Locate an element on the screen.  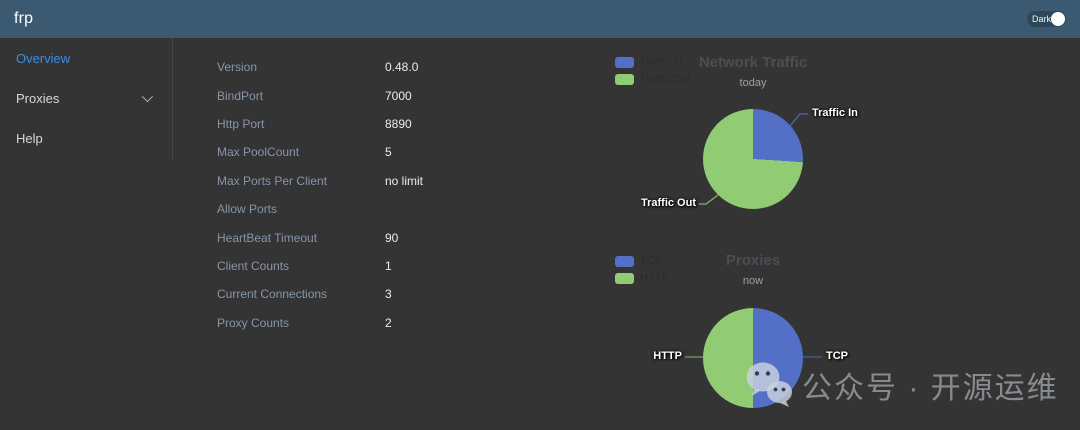
table-row: HeartBeat Timeout 90 is located at coordinates (320, 237).